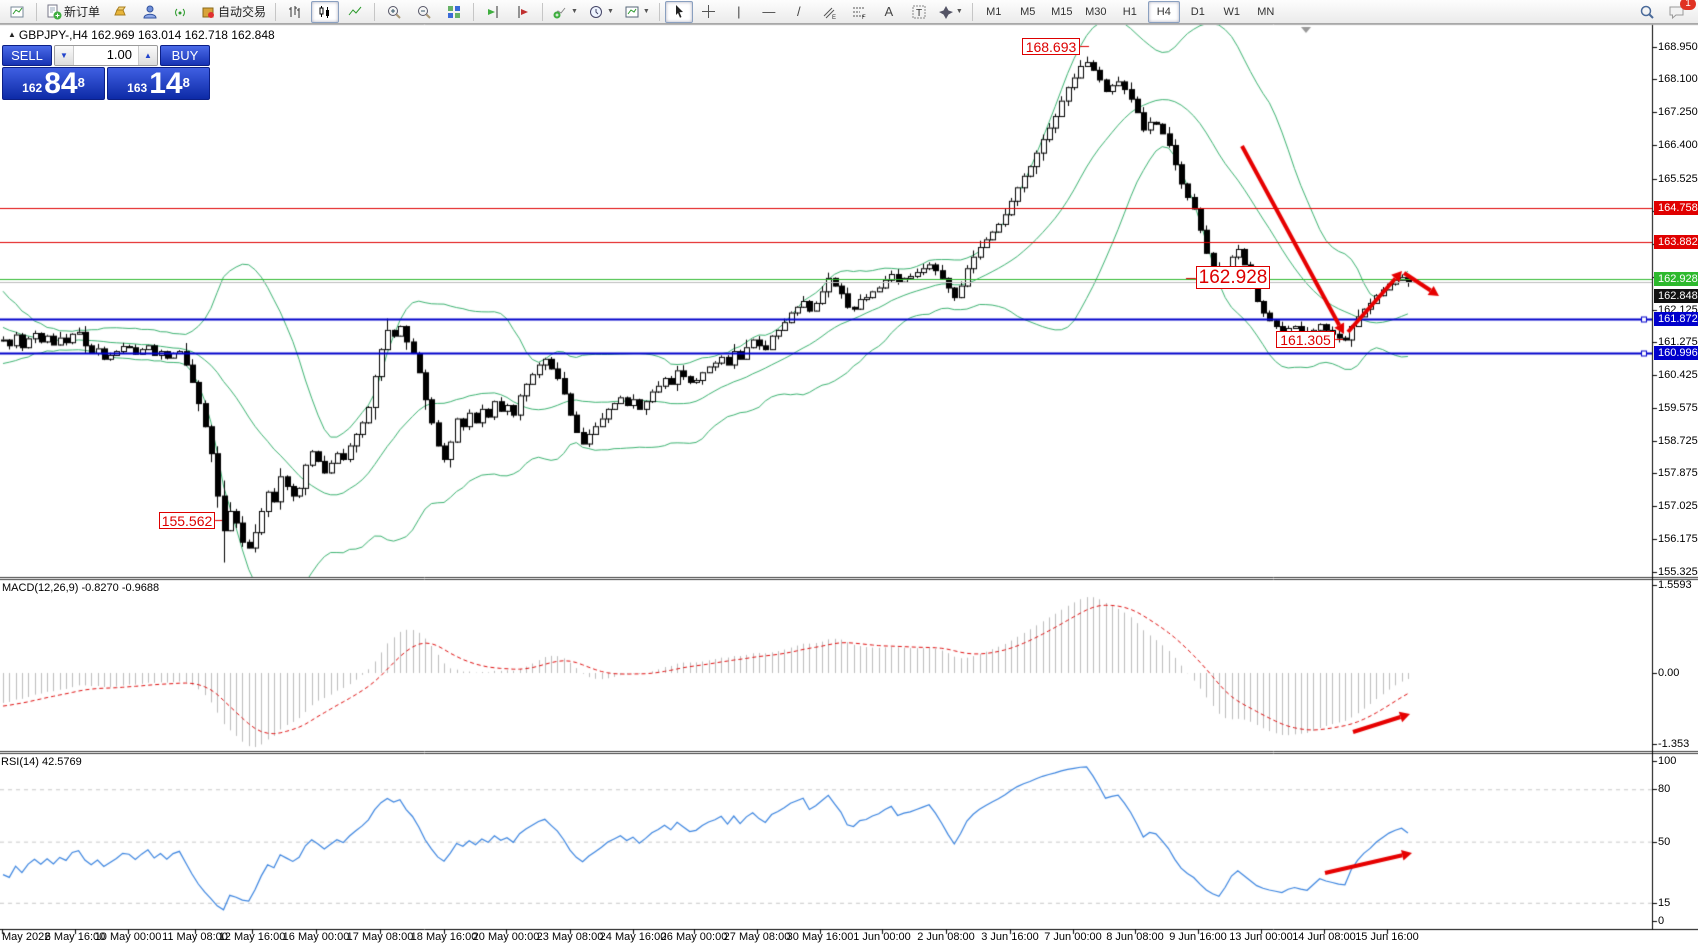 The image size is (1698, 945). Describe the element at coordinates (799, 11) in the screenshot. I see `trendline-tool-icon: /` at that location.